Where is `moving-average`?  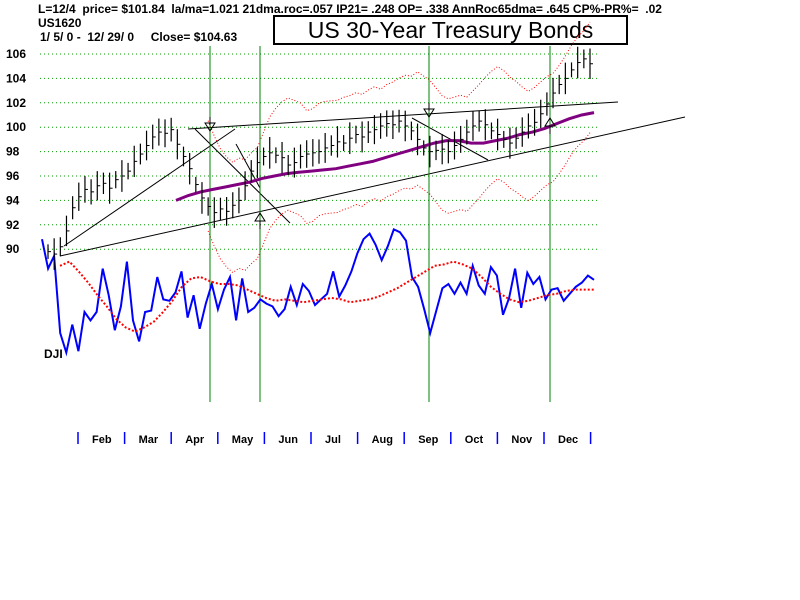
moving-average is located at coordinates (385, 156).